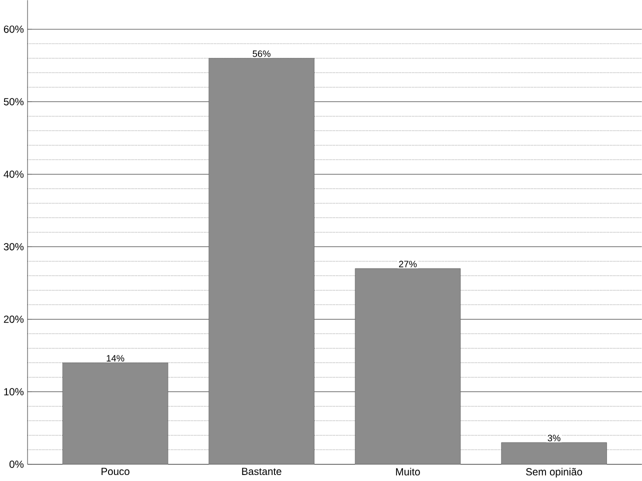 The width and height of the screenshot is (642, 481). What do you see at coordinates (17, 464) in the screenshot?
I see `y-tick-label: 0%` at bounding box center [17, 464].